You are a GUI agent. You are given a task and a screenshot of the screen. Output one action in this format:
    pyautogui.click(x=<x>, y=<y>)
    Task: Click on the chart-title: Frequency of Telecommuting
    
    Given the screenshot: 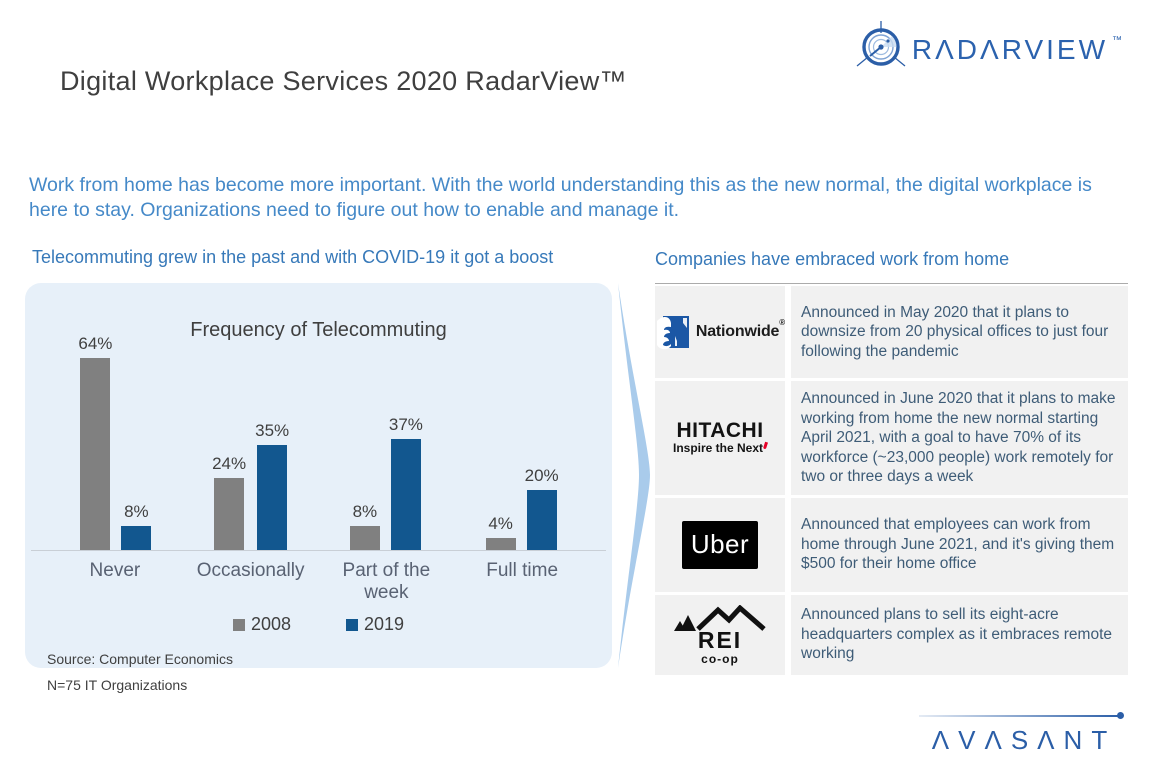 What is the action you would take?
    pyautogui.click(x=318, y=330)
    